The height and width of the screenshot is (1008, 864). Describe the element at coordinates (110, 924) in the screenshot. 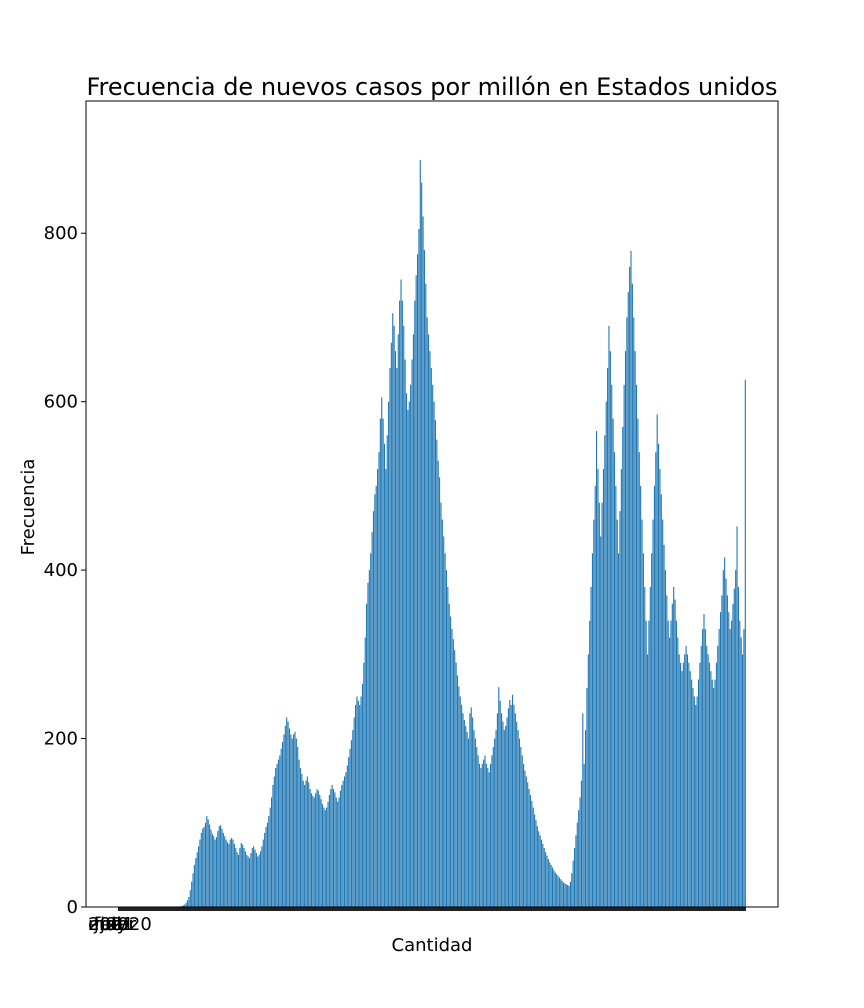

I see `x-tick-label: jul` at that location.